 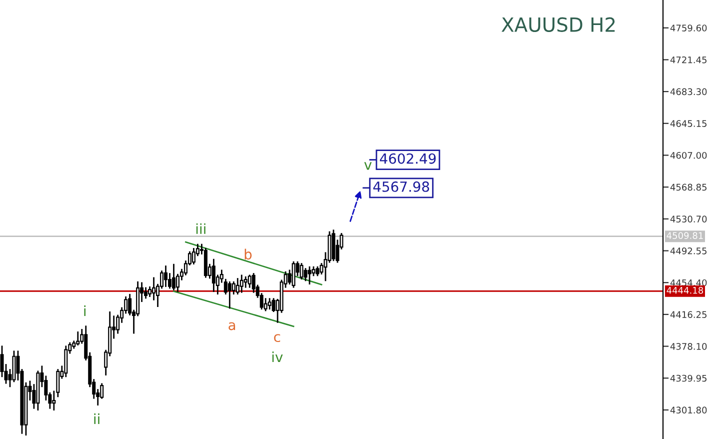 I want to click on y-tick-label: 4416.25, so click(x=688, y=314).